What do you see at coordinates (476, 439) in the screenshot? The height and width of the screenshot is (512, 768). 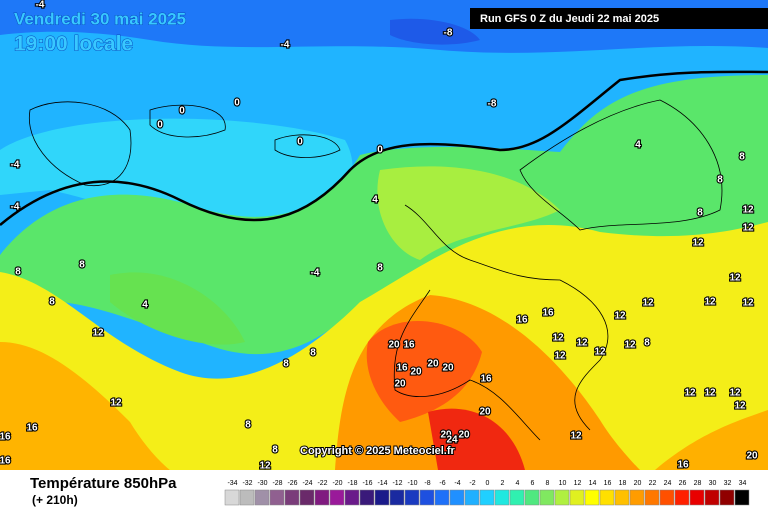 I see `field-red-south` at bounding box center [476, 439].